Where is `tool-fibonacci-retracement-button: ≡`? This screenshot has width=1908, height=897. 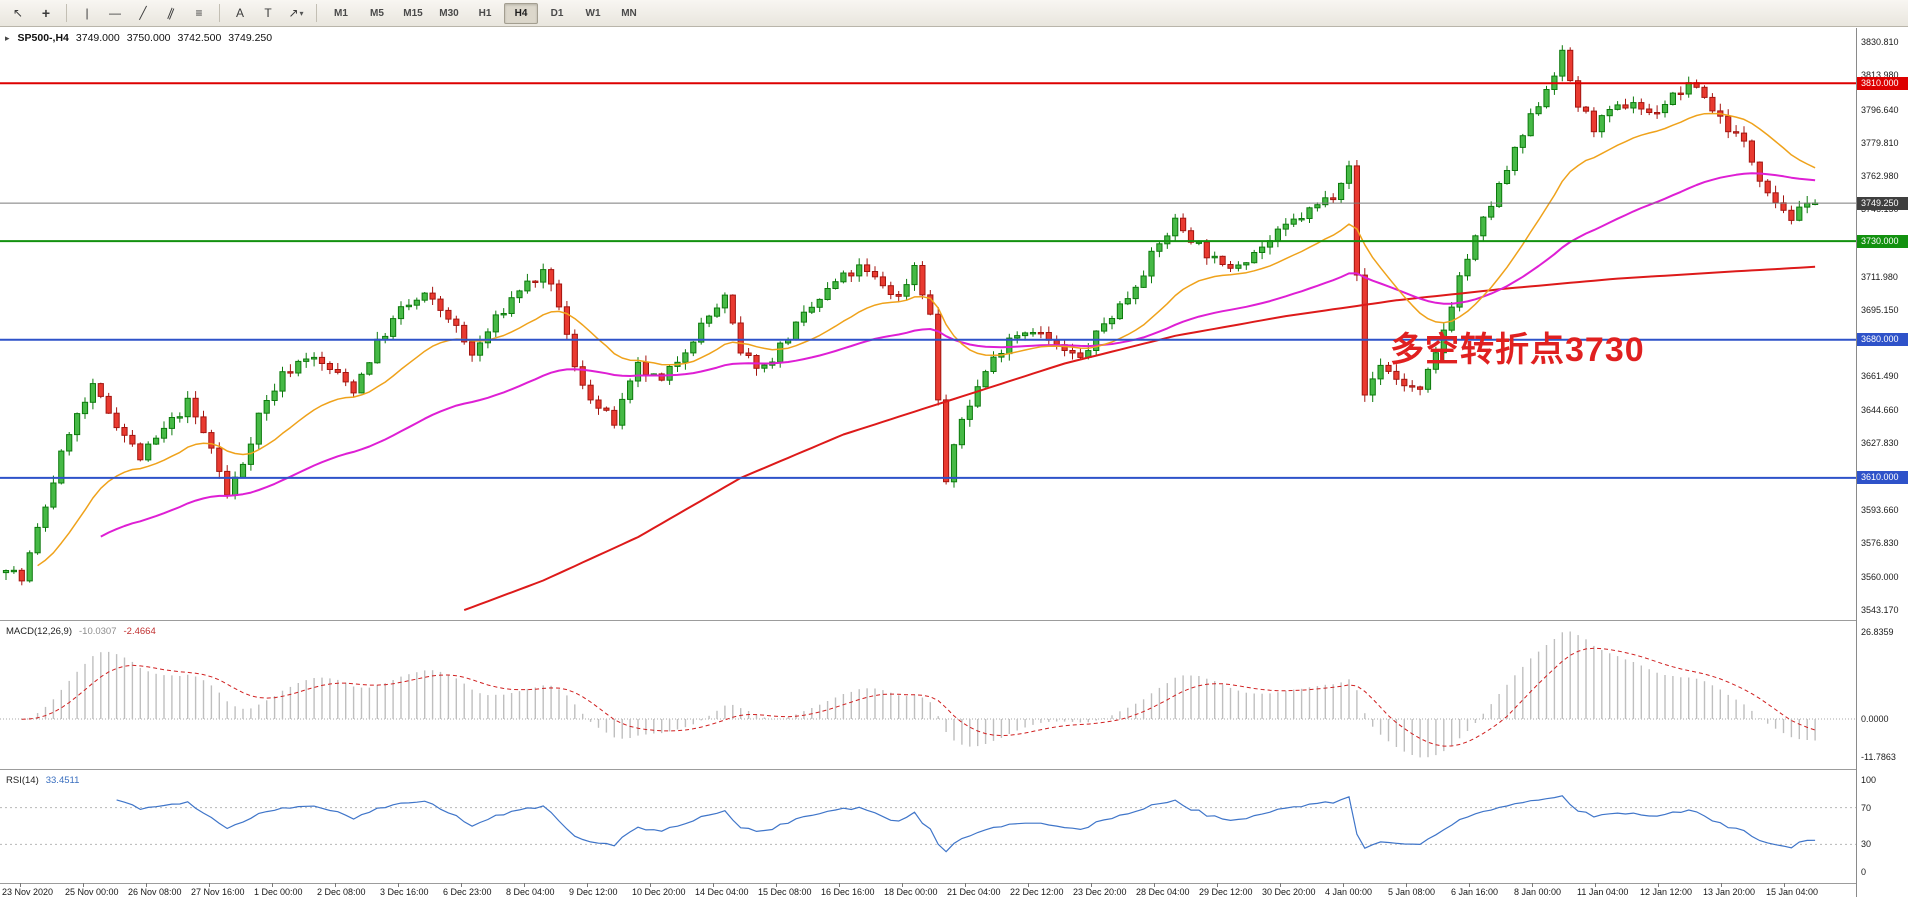 tool-fibonacci-retracement-button: ≡ is located at coordinates (199, 13).